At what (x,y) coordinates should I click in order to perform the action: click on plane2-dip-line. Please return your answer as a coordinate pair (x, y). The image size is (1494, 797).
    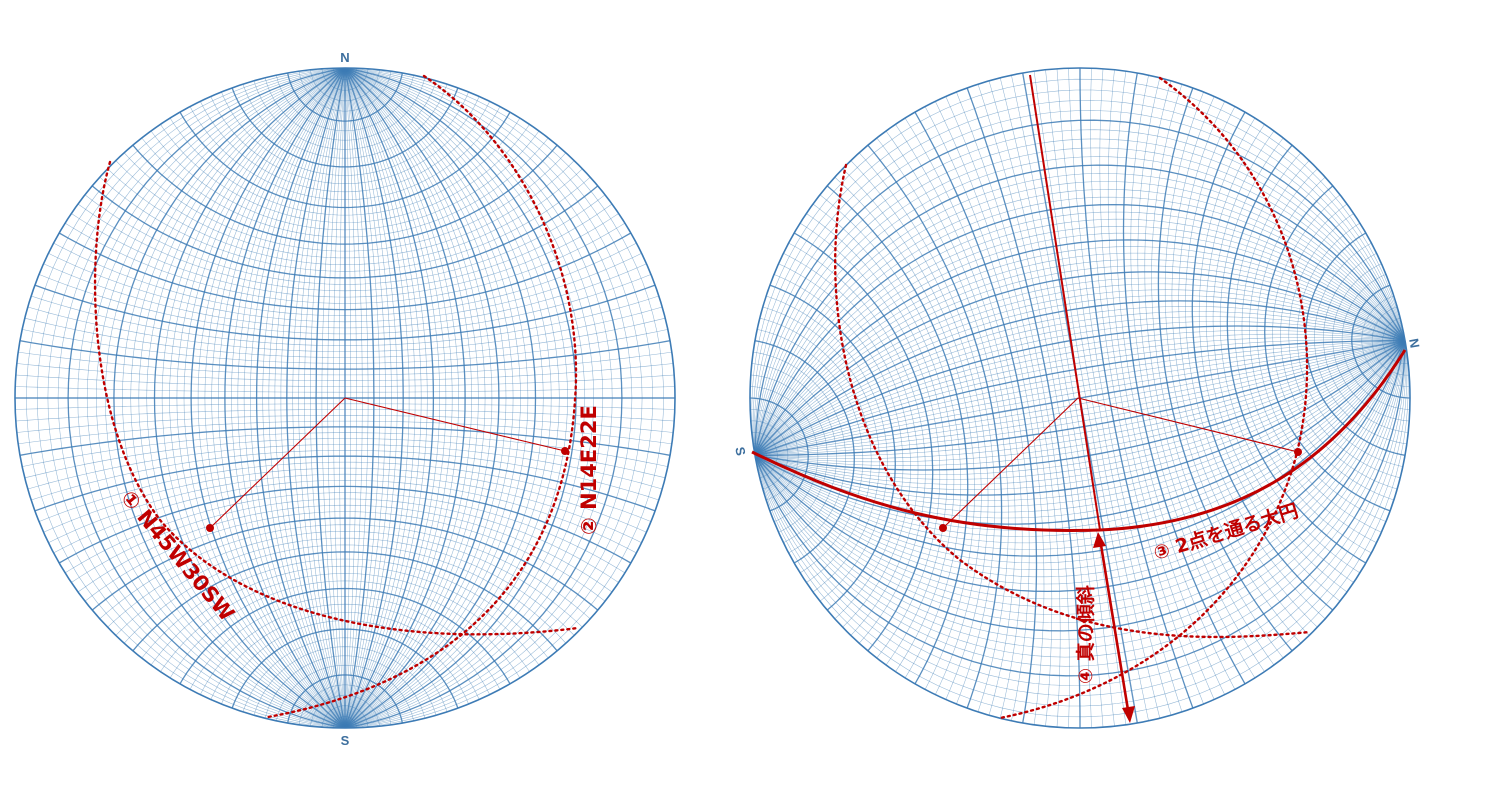
    Looking at the image, I should click on (455, 424).